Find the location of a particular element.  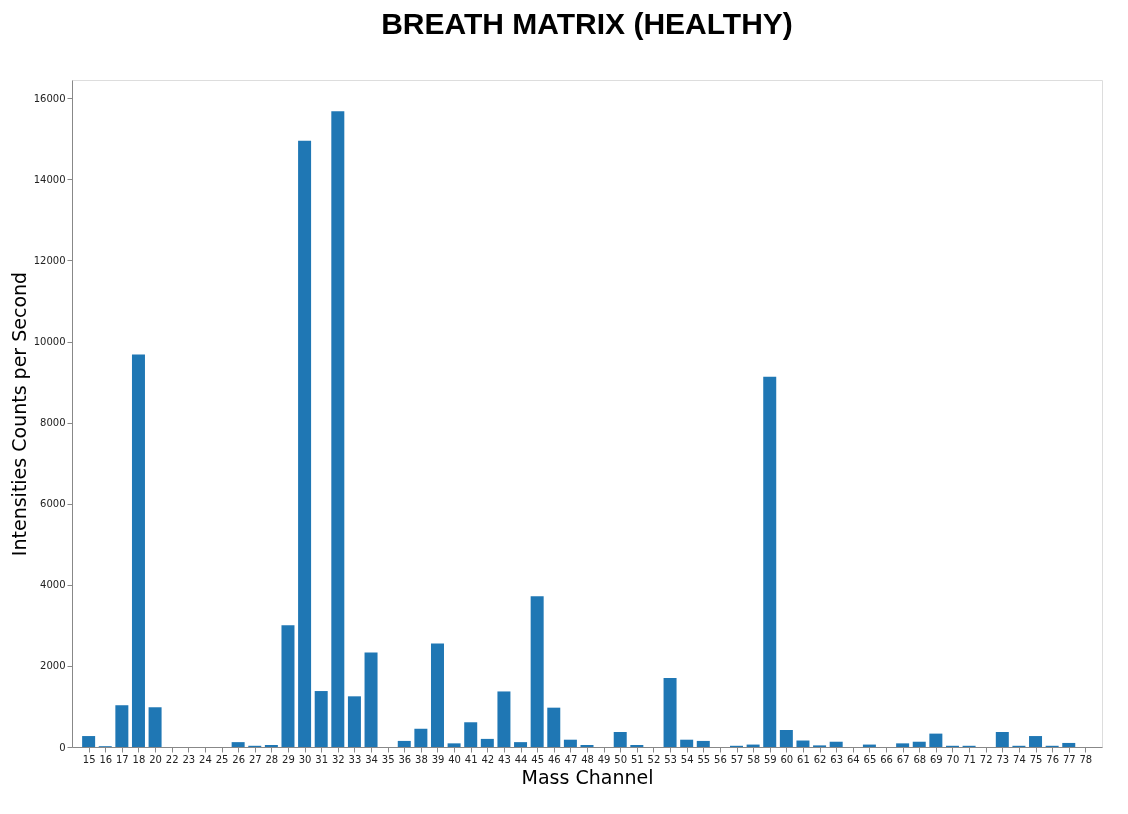

x-tick-label: 67 is located at coordinates (903, 759).